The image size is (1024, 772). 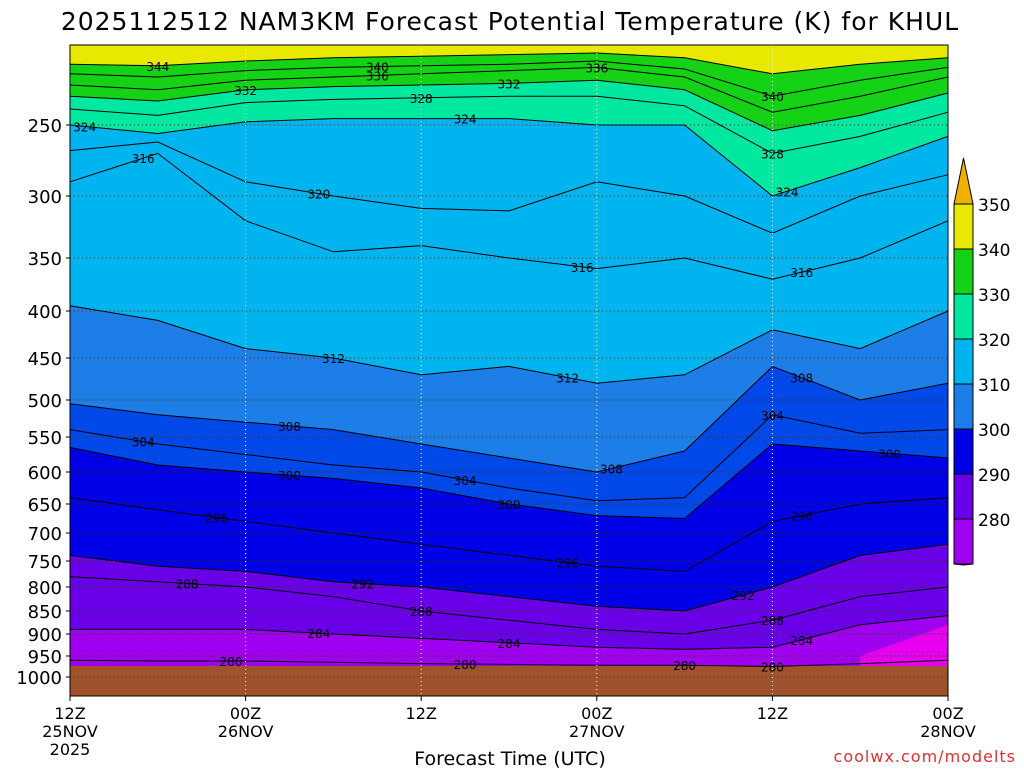 What do you see at coordinates (45, 312) in the screenshot?
I see `y-tick-label: 400` at bounding box center [45, 312].